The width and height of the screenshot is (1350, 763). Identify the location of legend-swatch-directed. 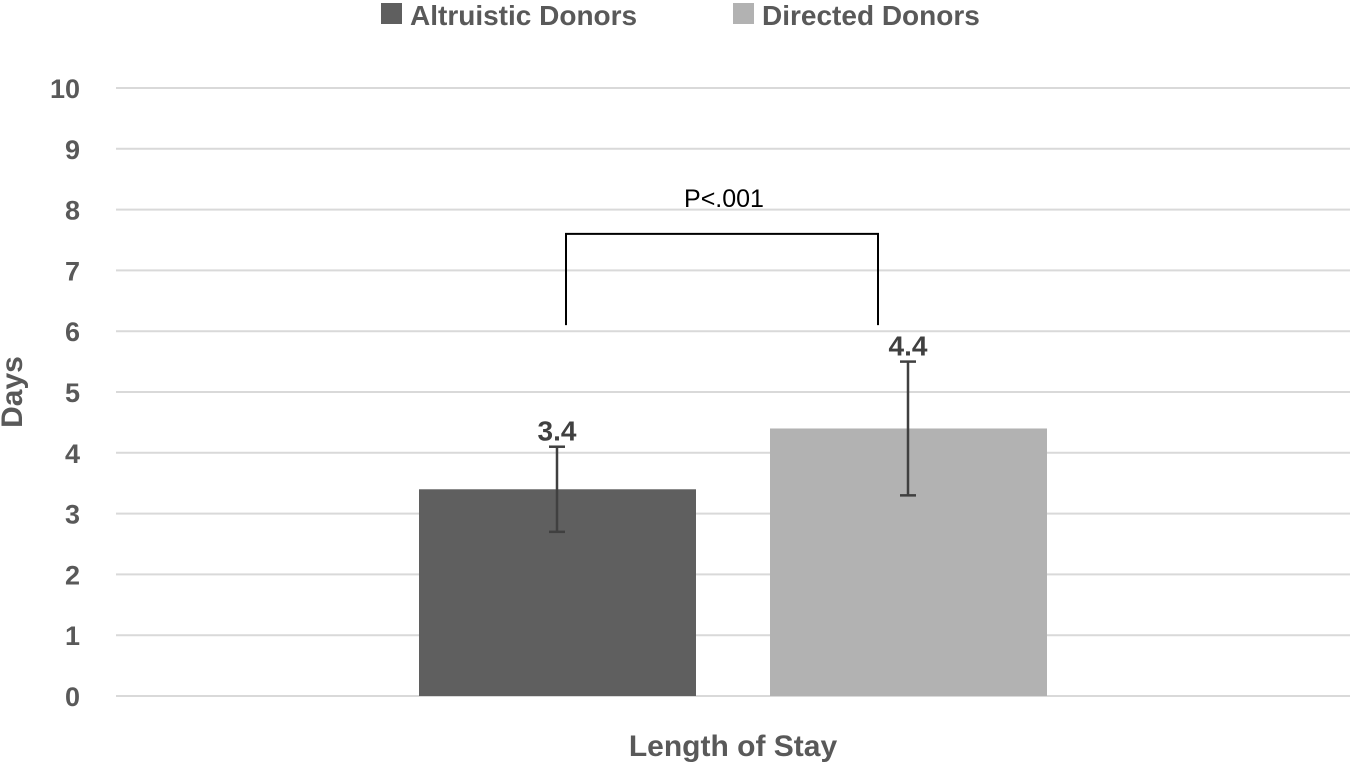
(743, 13).